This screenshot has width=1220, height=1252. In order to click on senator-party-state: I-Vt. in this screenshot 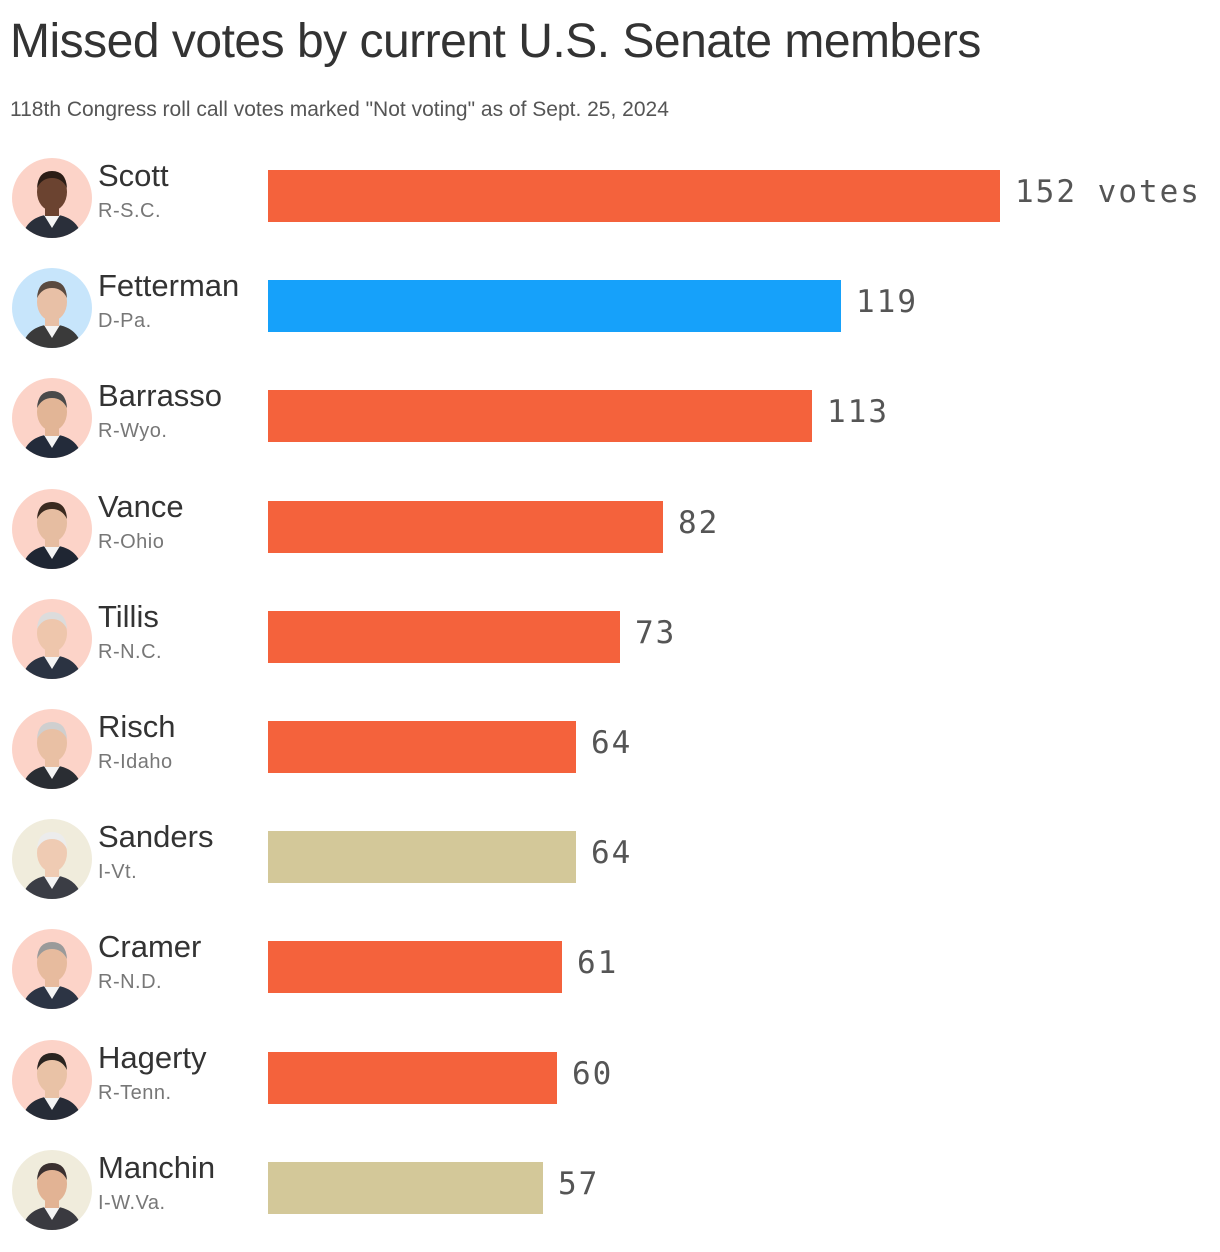, I will do `click(118, 872)`.